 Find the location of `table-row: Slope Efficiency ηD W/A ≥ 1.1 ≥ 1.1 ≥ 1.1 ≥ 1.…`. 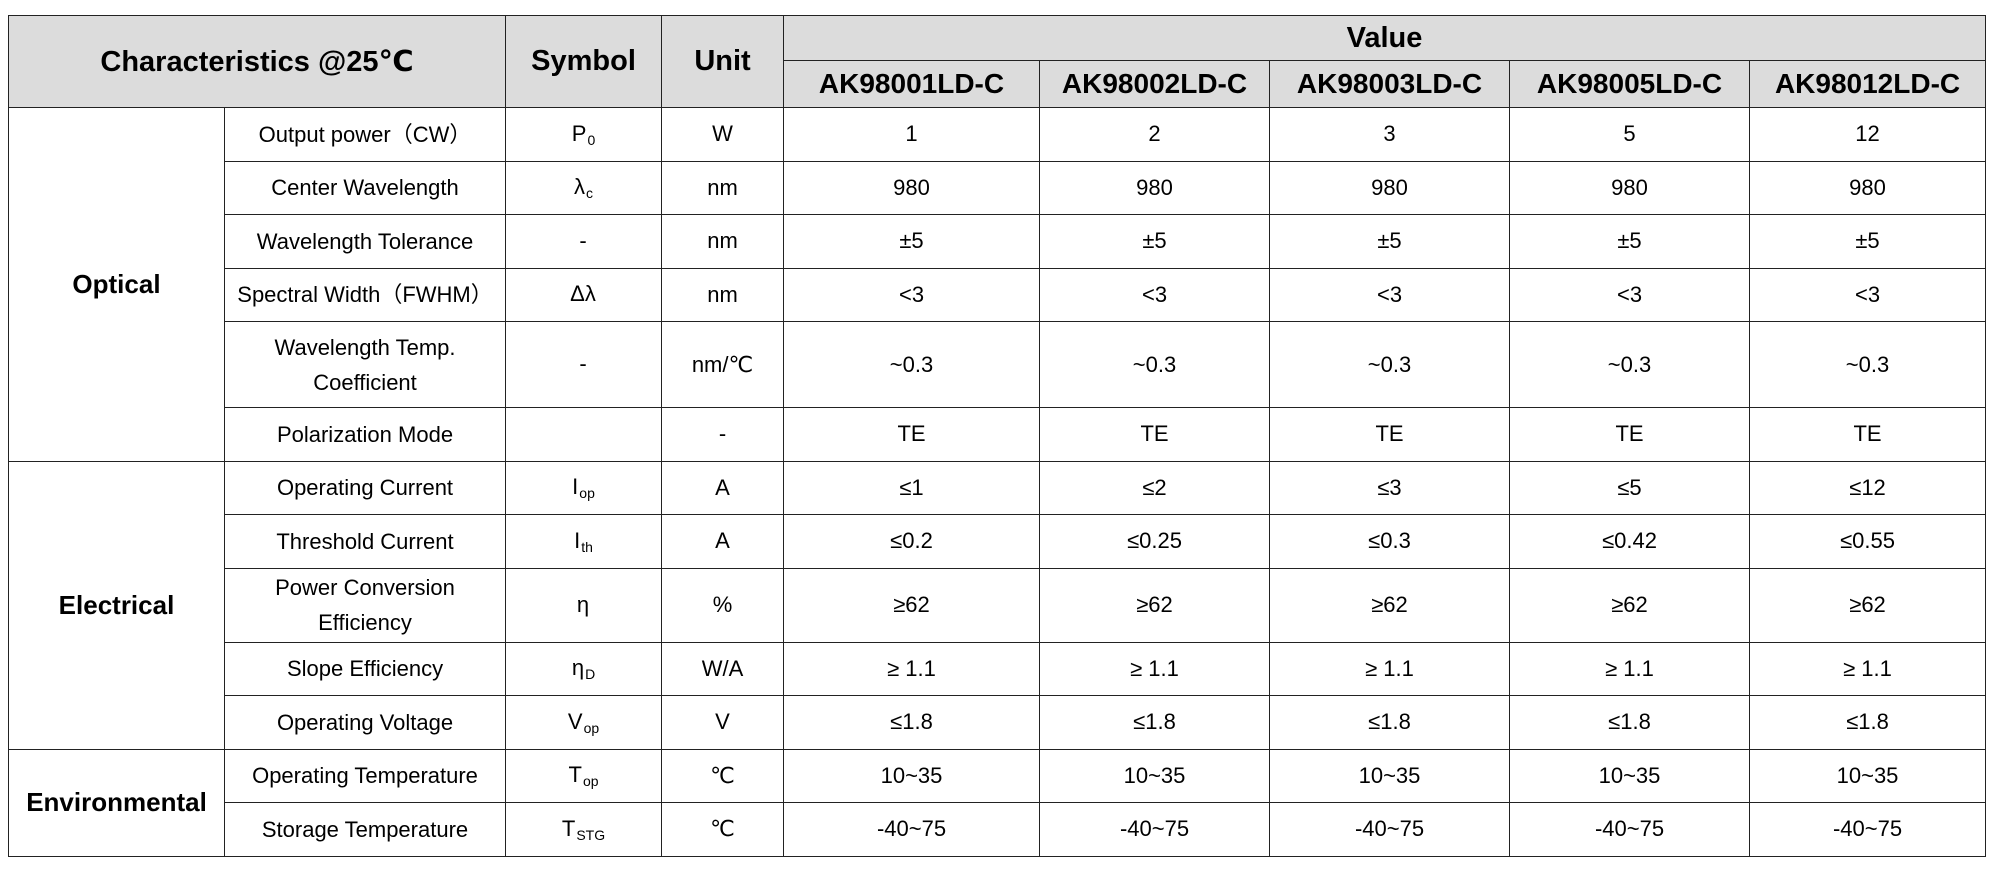

table-row: Slope Efficiency ηD W/A ≥ 1.1 ≥ 1.1 ≥ 1.1 ≥ 1.… is located at coordinates (998, 668).